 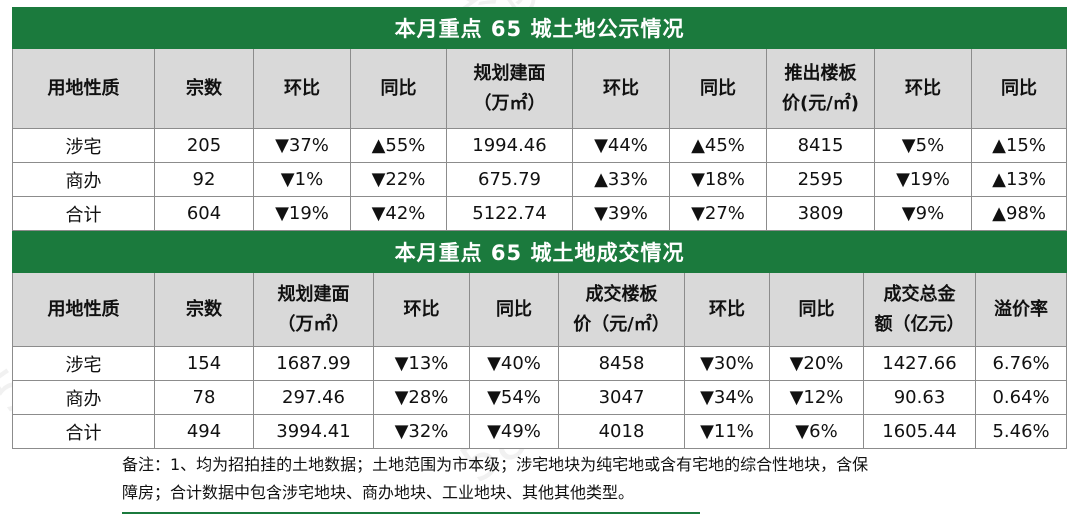 I want to click on column-header: 宗数, so click(x=204, y=309).